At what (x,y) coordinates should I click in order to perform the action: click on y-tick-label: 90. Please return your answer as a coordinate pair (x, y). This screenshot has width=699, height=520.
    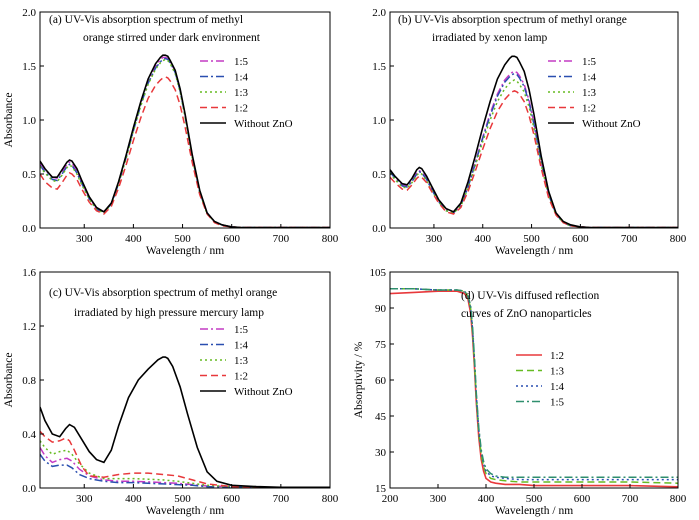
    Looking at the image, I should click on (381, 309).